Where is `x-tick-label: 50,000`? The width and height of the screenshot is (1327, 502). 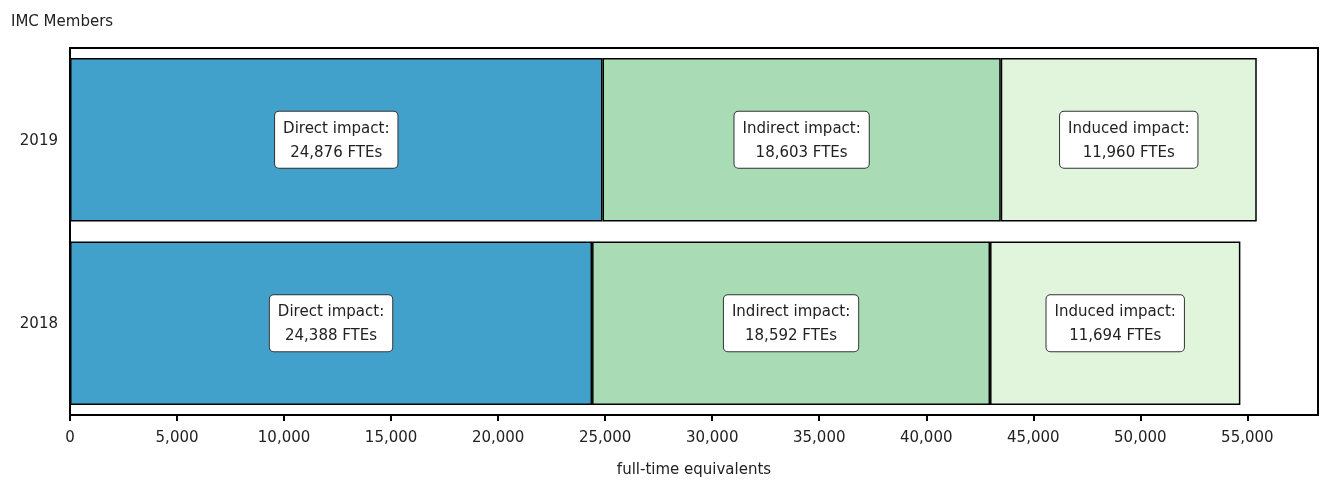 x-tick-label: 50,000 is located at coordinates (1140, 436).